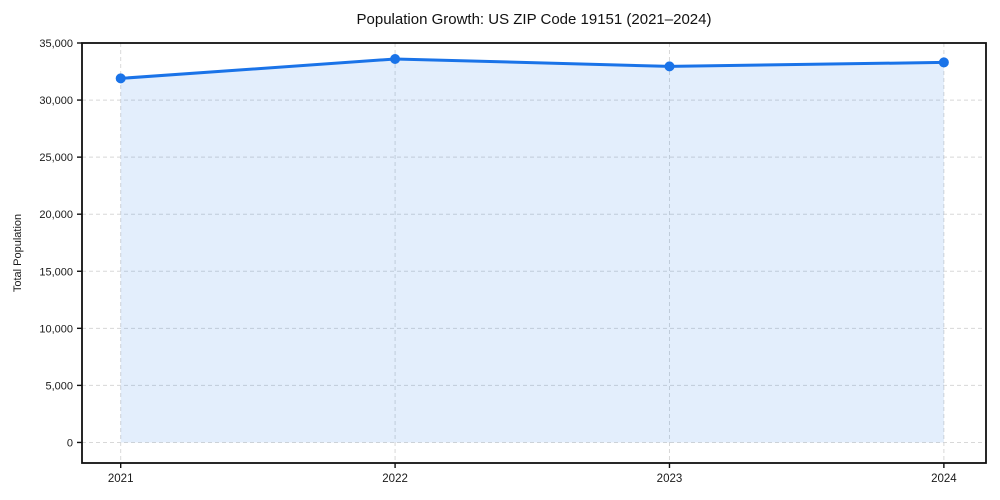 This screenshot has width=1000, height=500. I want to click on y-tick-label: 5,000, so click(59, 386).